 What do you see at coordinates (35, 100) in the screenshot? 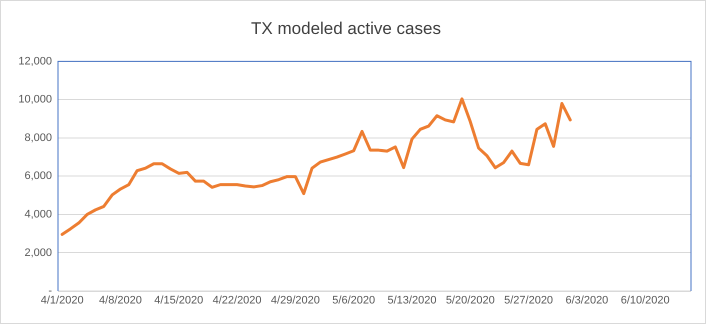
I see `y-tick-label: 10,000` at bounding box center [35, 100].